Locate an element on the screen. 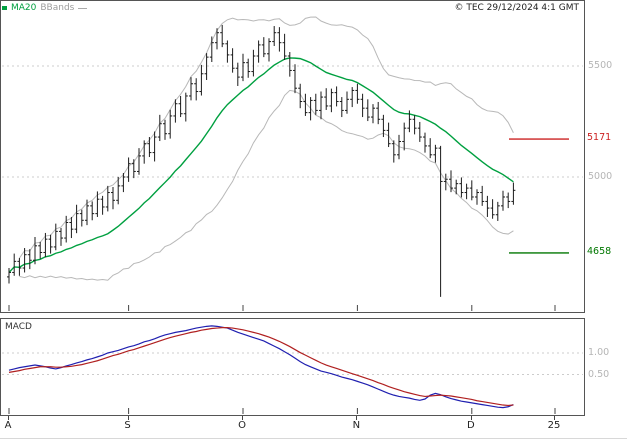  x-axis-label: S is located at coordinates (127, 425).